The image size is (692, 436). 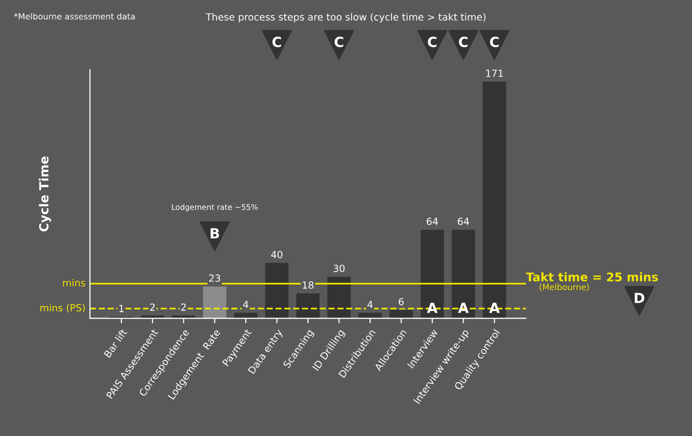 What do you see at coordinates (463, 307) in the screenshot?
I see `annotation: A` at bounding box center [463, 307].